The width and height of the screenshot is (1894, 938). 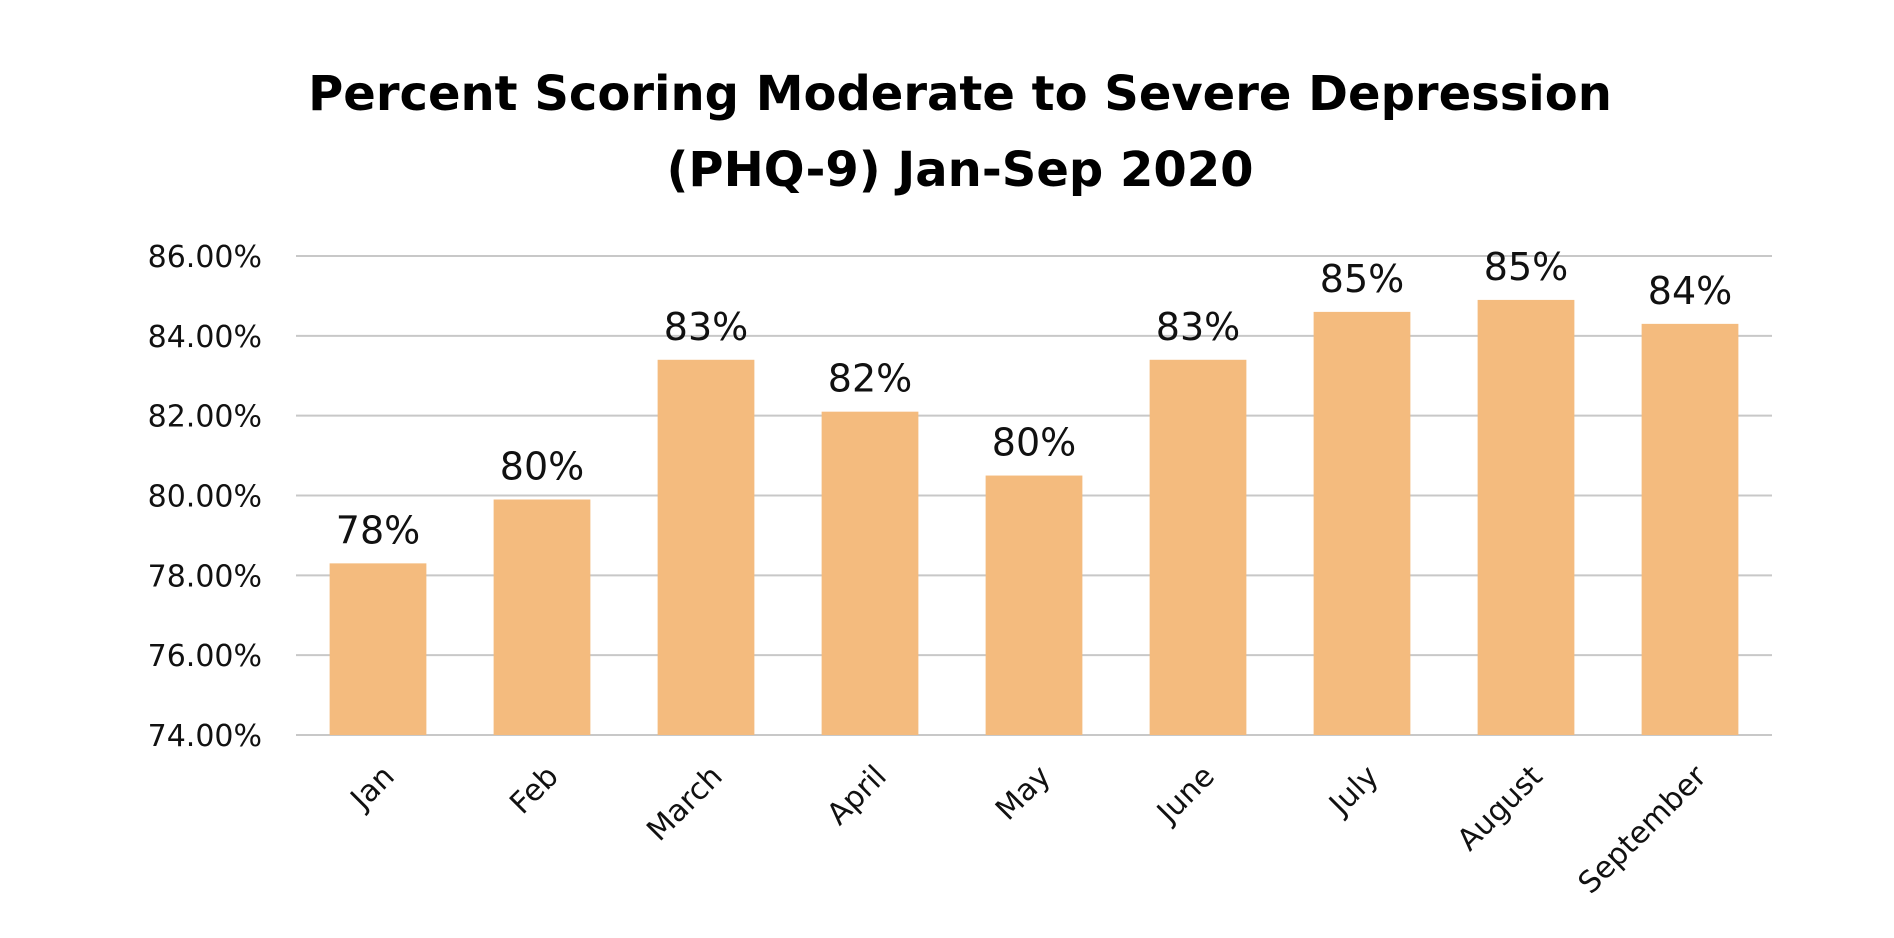 What do you see at coordinates (205, 417) in the screenshot?
I see `y-tick-label: 82.00%` at bounding box center [205, 417].